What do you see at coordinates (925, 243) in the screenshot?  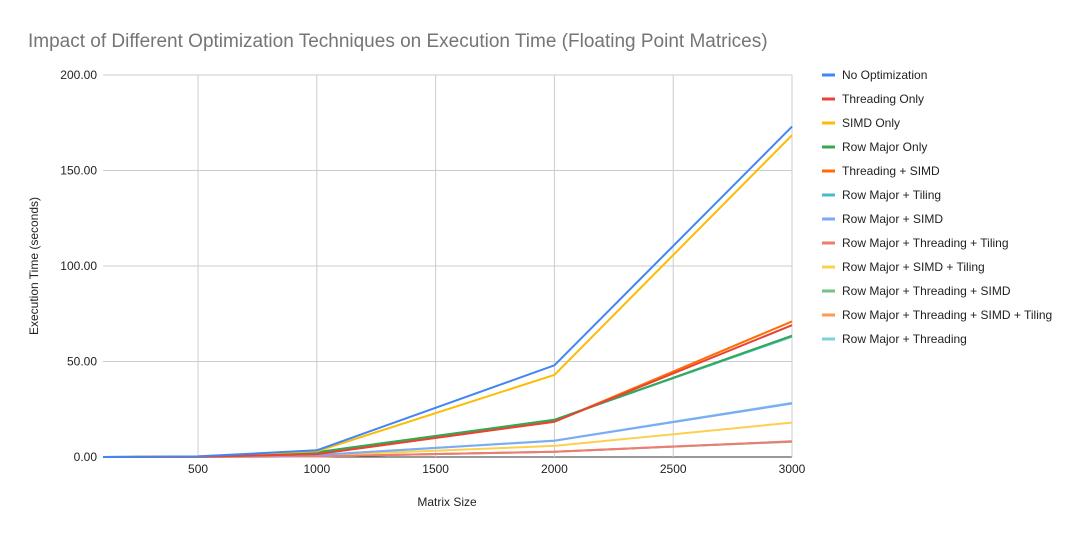 I see `legend-entry: Row Major + Threading + Tiling` at bounding box center [925, 243].